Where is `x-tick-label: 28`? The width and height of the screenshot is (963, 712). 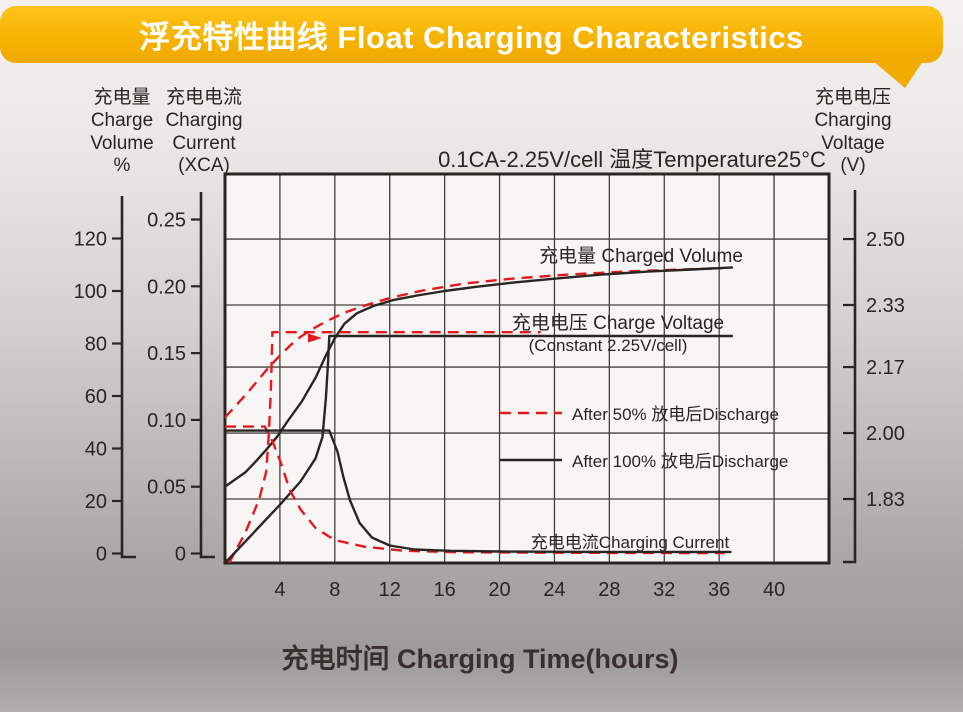
x-tick-label: 28 is located at coordinates (609, 590).